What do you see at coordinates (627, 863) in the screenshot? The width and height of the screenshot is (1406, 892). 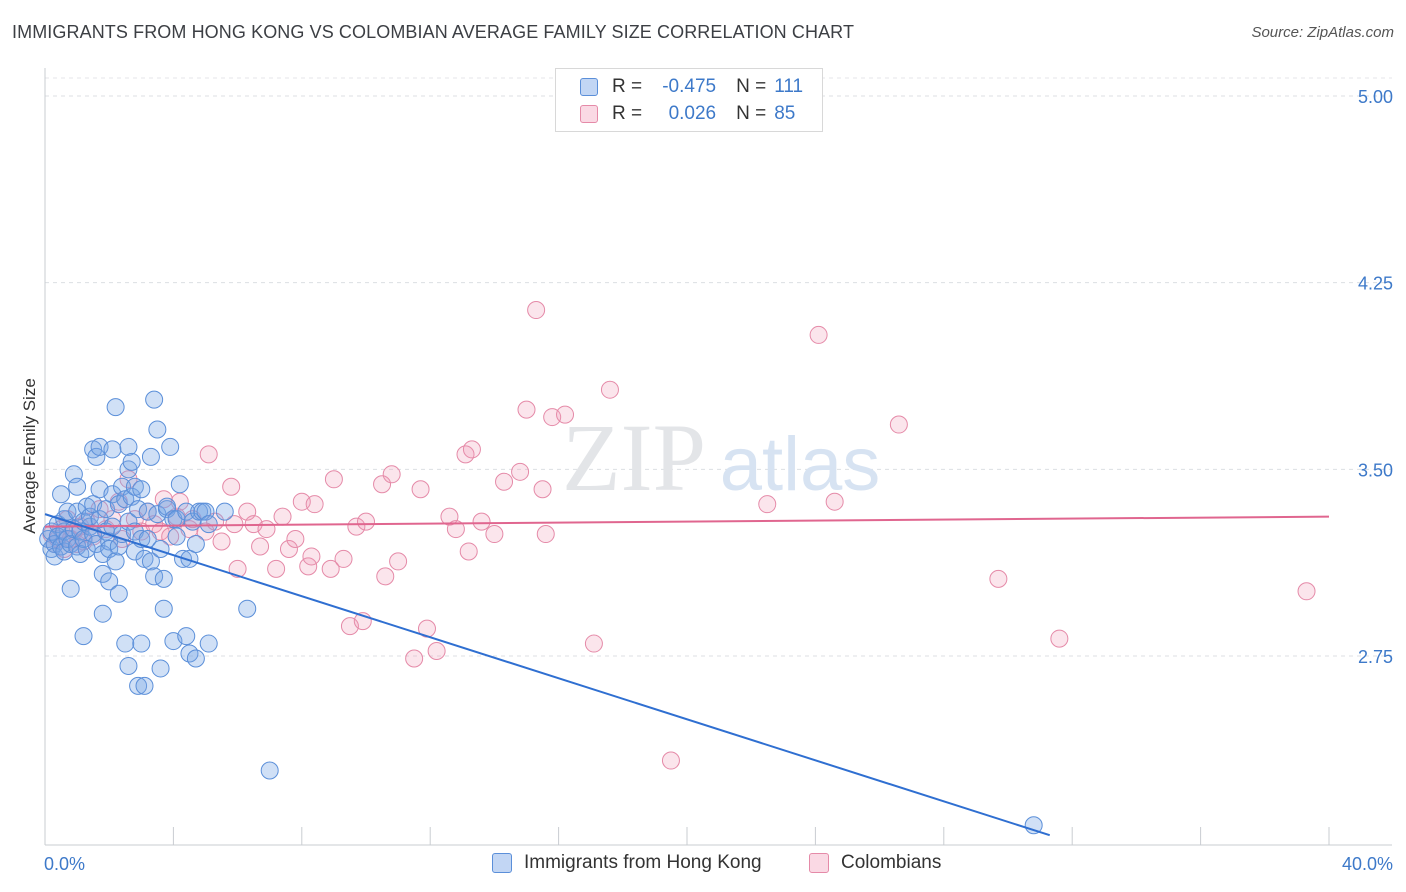 I see `legend-item-hongkong: Immigrants from Hong Kong` at bounding box center [627, 863].